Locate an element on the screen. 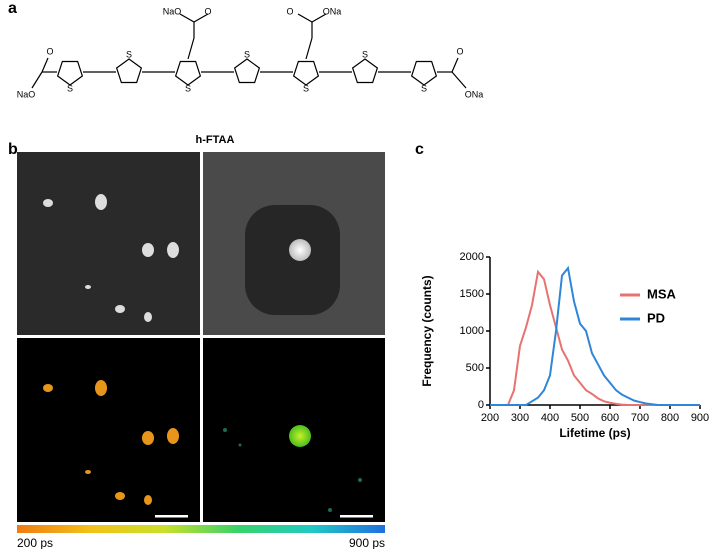 The height and width of the screenshot is (554, 709). x-tick-label: 400 is located at coordinates (550, 418).